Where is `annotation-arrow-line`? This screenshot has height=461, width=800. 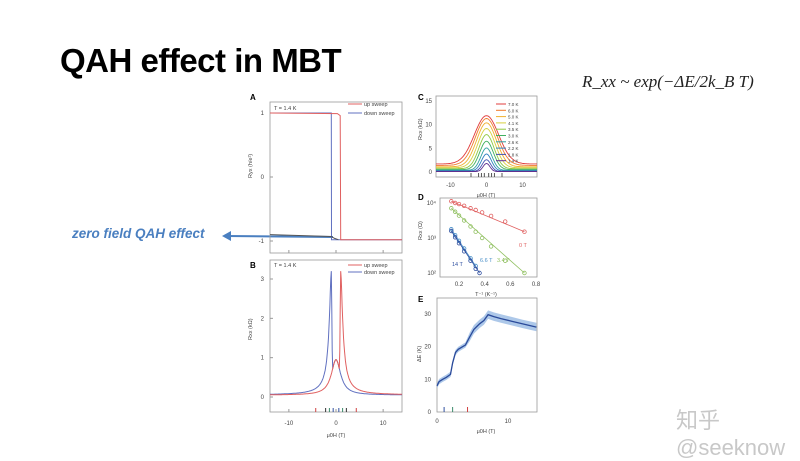
annotation-arrow-line is located at coordinates (279, 236).